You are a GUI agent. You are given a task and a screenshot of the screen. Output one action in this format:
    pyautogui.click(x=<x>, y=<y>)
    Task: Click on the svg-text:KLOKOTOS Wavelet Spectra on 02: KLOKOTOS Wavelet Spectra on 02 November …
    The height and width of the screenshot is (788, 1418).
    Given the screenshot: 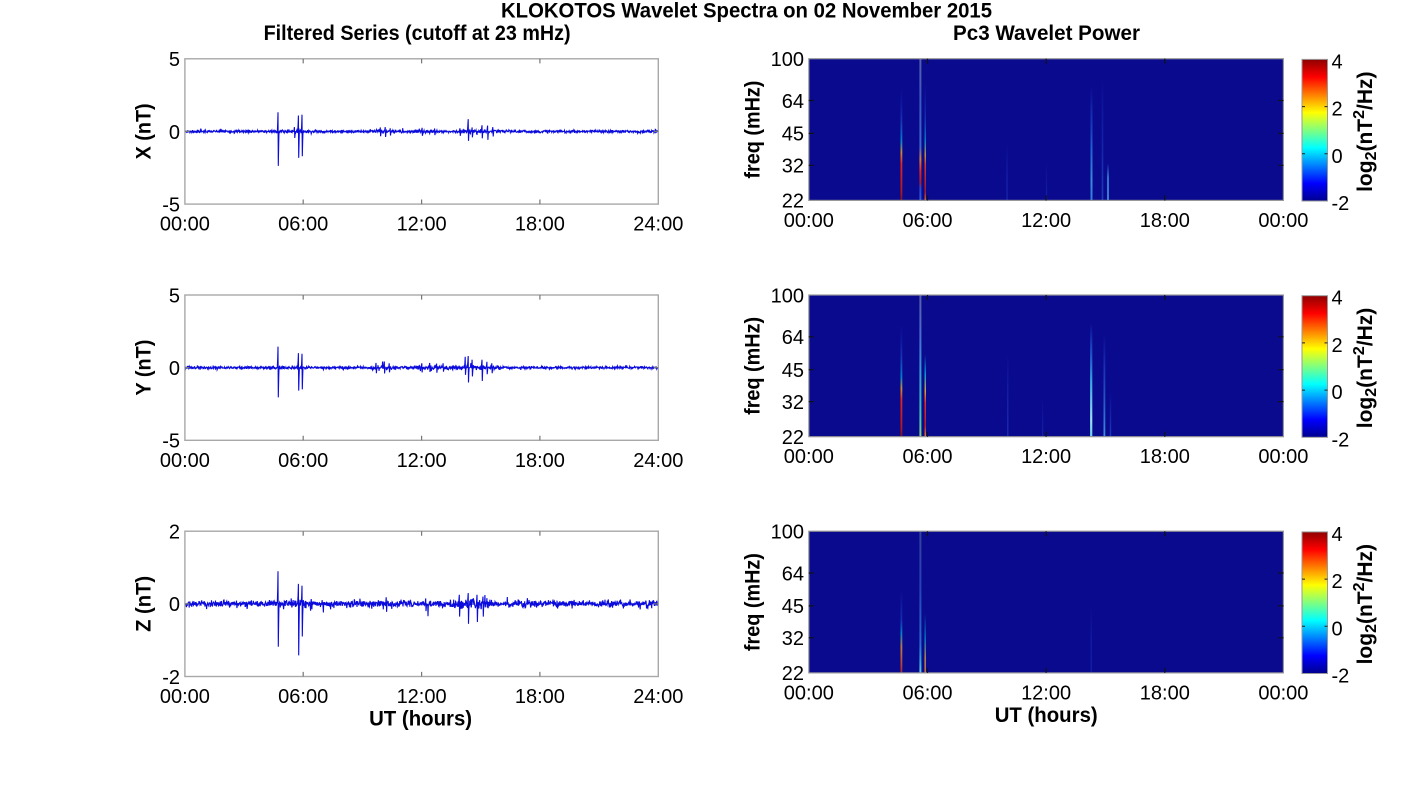 What is the action you would take?
    pyautogui.click(x=746, y=11)
    